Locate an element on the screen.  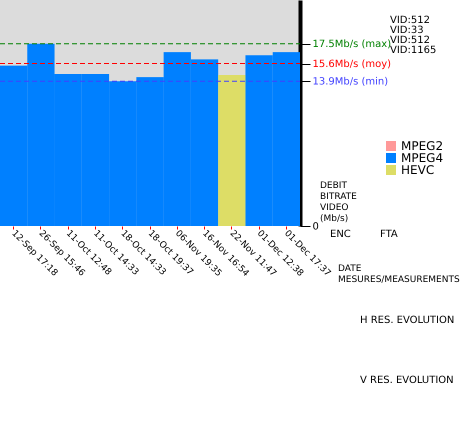
y-tick-label: 15.6Mb/s (moy) is located at coordinates (352, 64).